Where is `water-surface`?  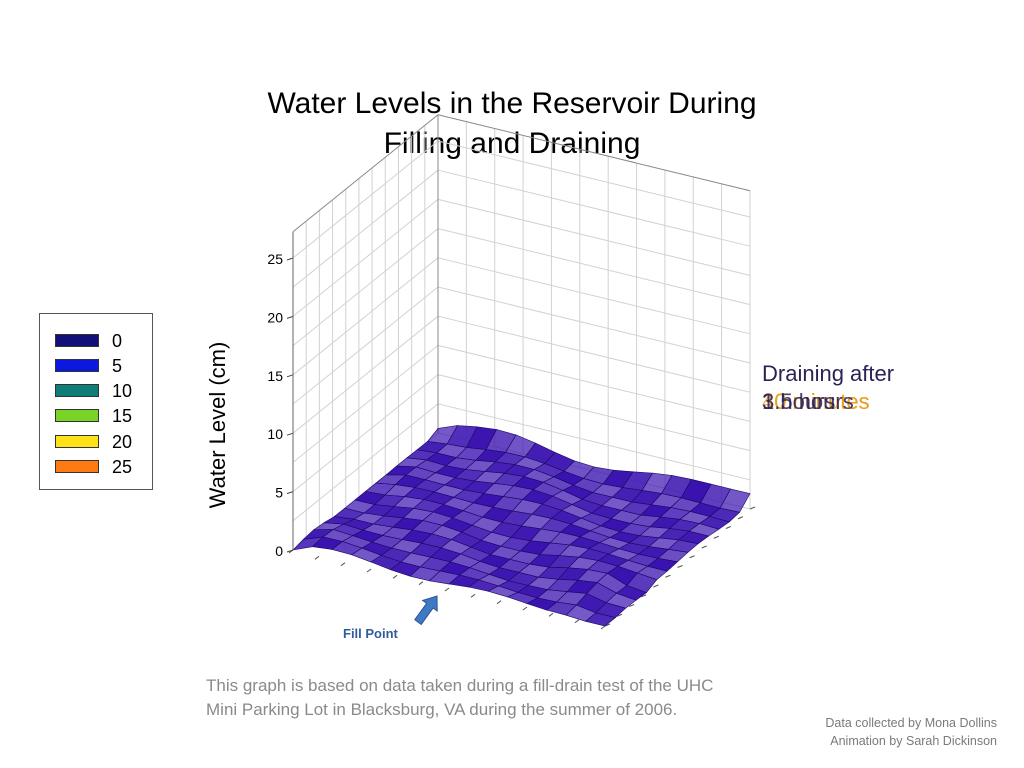 water-surface is located at coordinates (521, 526).